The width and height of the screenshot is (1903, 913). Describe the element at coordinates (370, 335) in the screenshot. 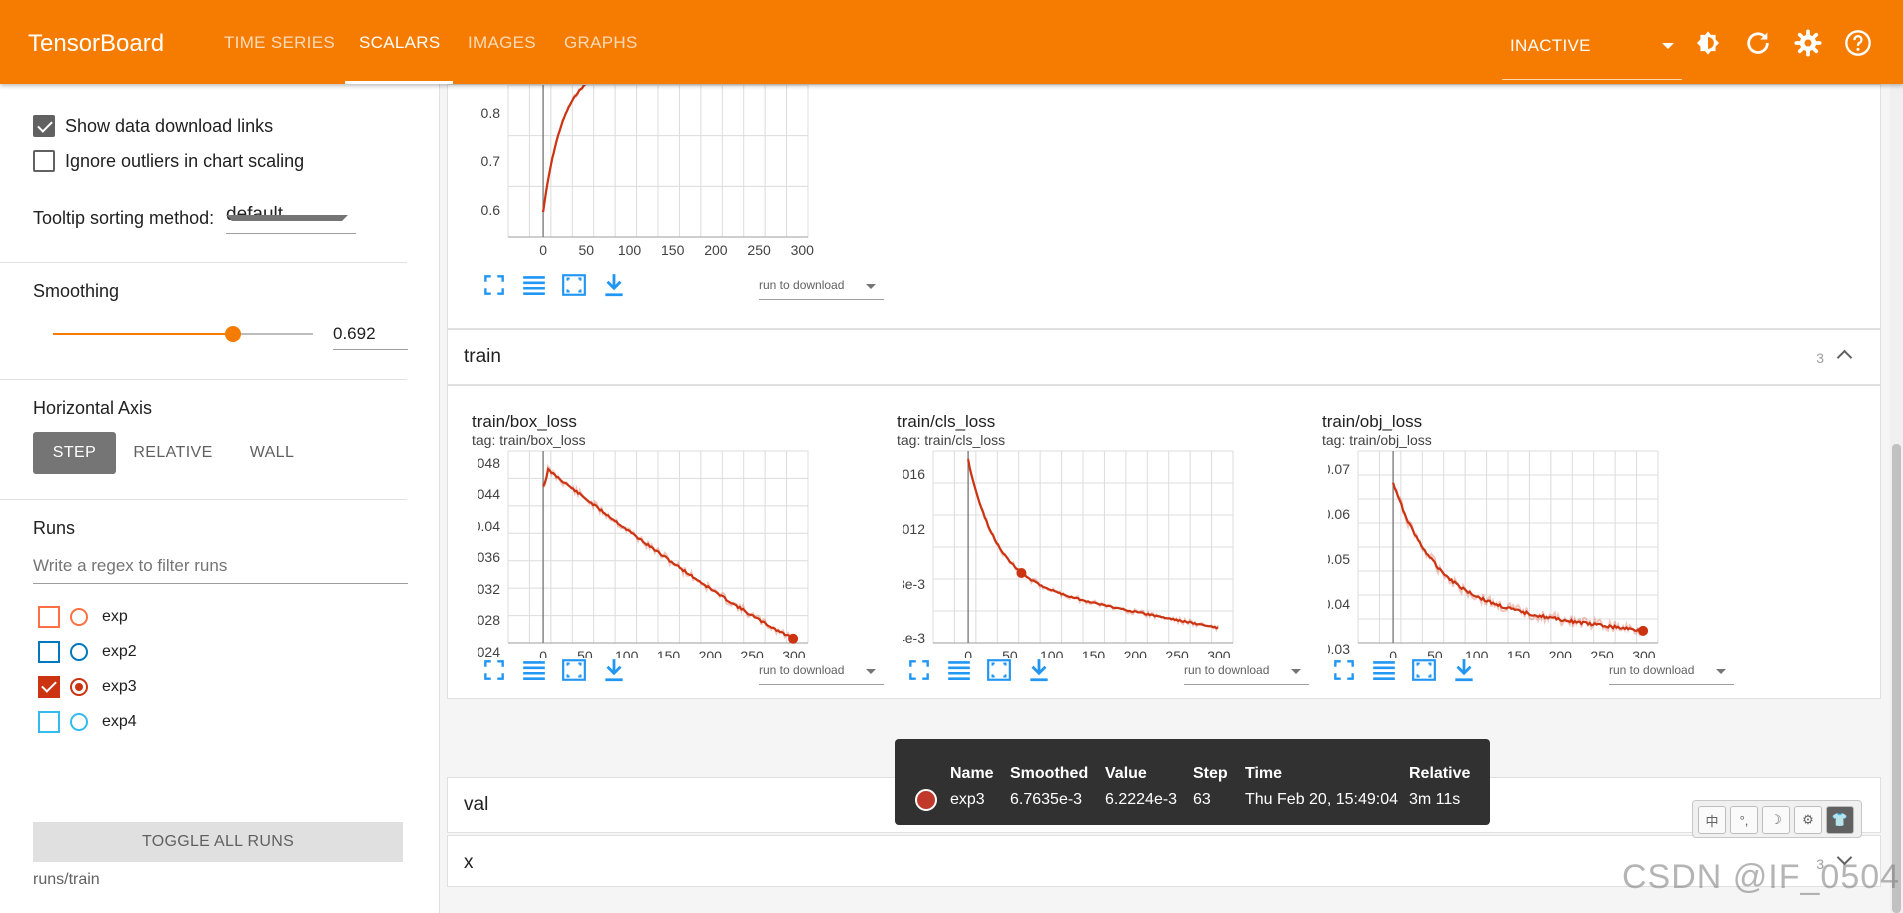

I see `smoothing-input: 0.692` at that location.